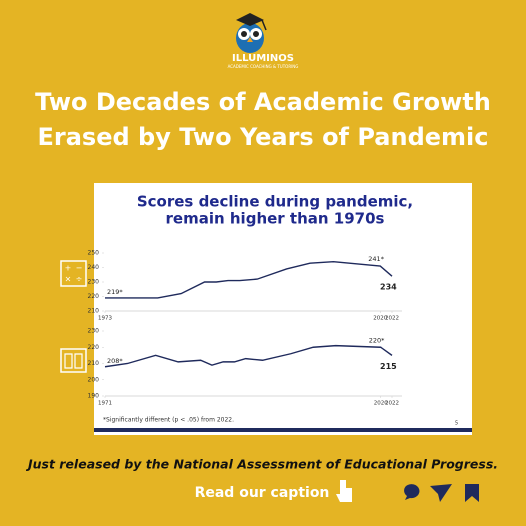 The height and width of the screenshot is (526, 526). Describe the element at coordinates (472, 493) in the screenshot. I see `save-icon` at that location.